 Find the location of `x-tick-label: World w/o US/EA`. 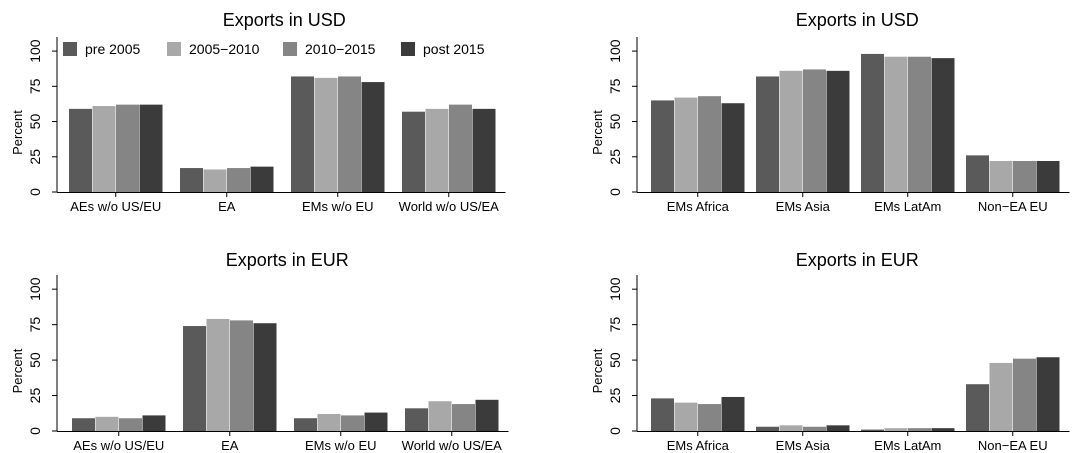

x-tick-label: World w/o US/EA is located at coordinates (449, 206).